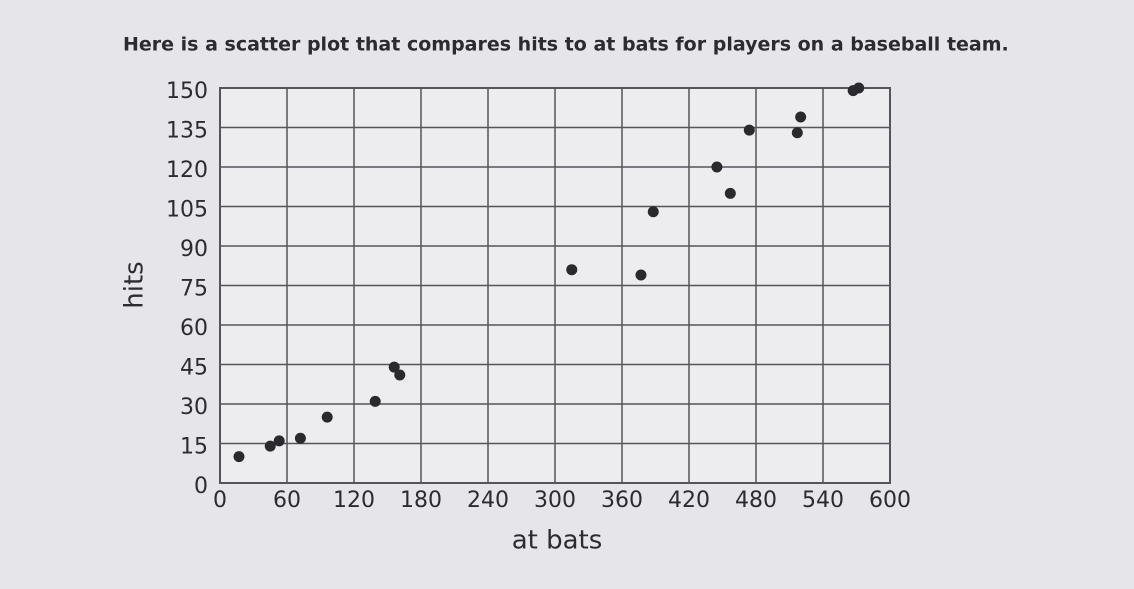  Describe the element at coordinates (194, 368) in the screenshot. I see `y-tick-label: 45` at that location.